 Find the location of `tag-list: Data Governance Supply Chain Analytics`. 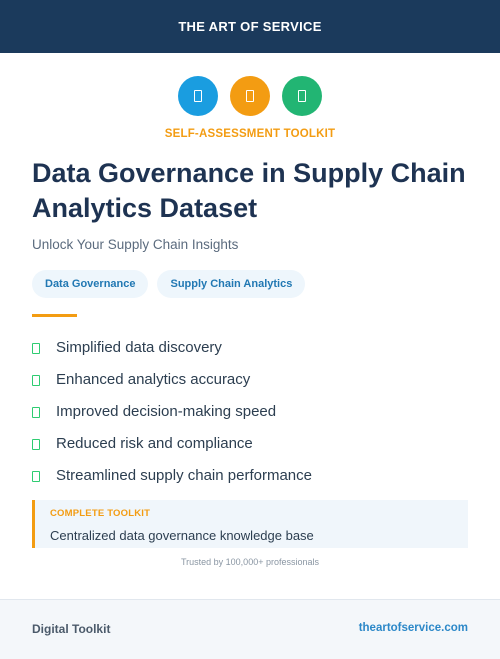

tag-list: Data Governance Supply Chain Analytics is located at coordinates (169, 284).